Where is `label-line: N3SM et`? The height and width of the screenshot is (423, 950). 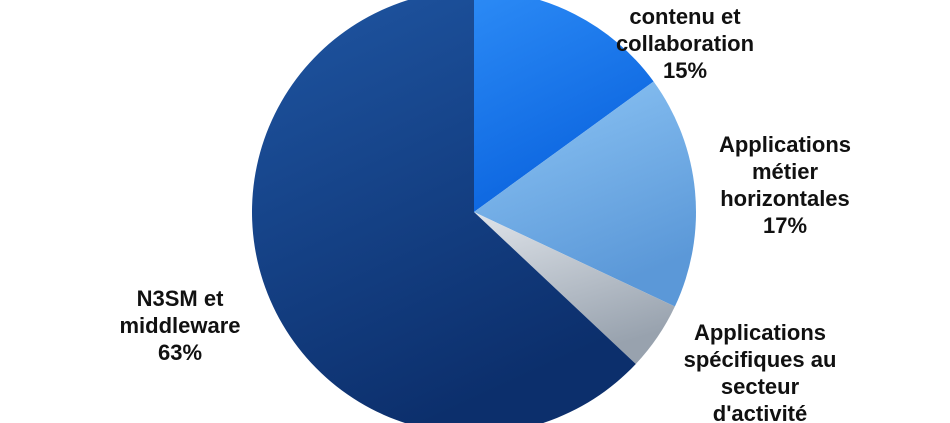
label-line: N3SM et is located at coordinates (180, 298).